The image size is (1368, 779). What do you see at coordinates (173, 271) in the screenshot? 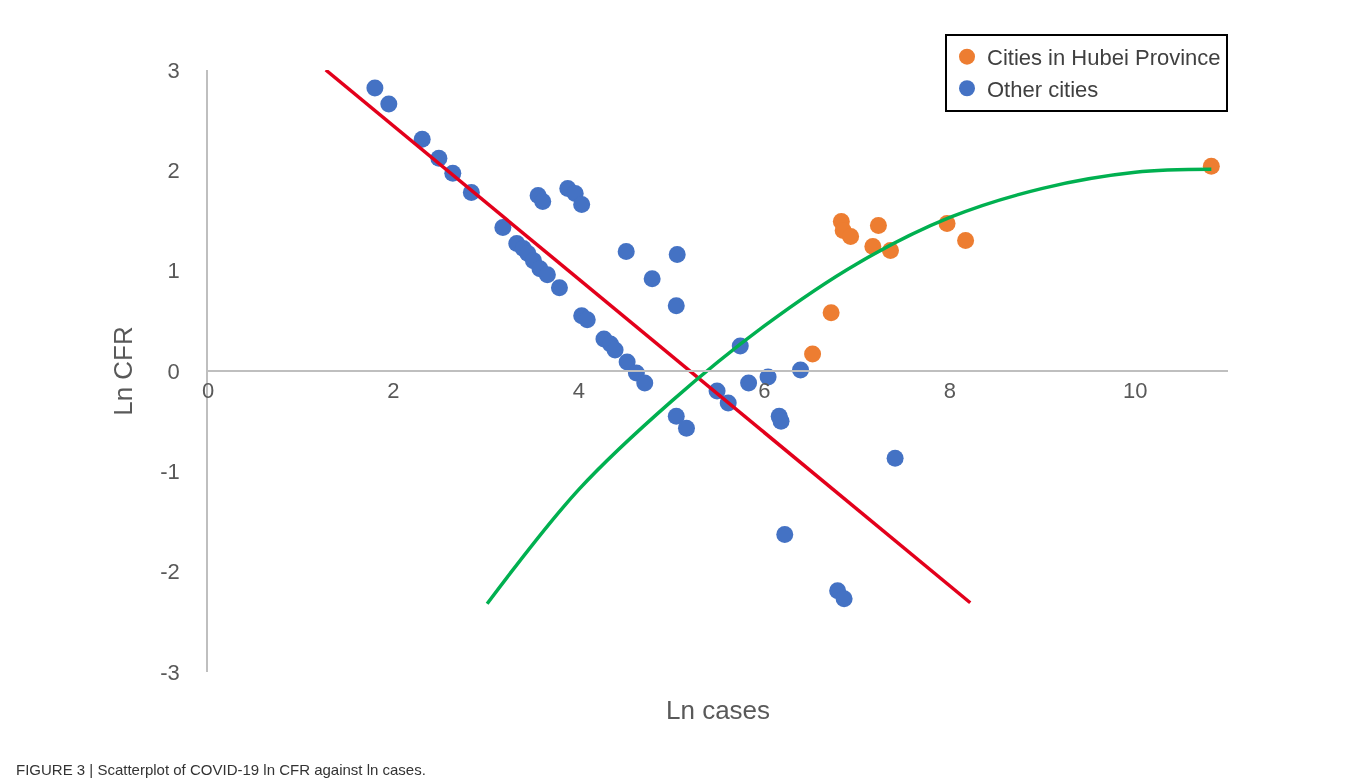
I see `y-tick-label: 1` at bounding box center [173, 271].